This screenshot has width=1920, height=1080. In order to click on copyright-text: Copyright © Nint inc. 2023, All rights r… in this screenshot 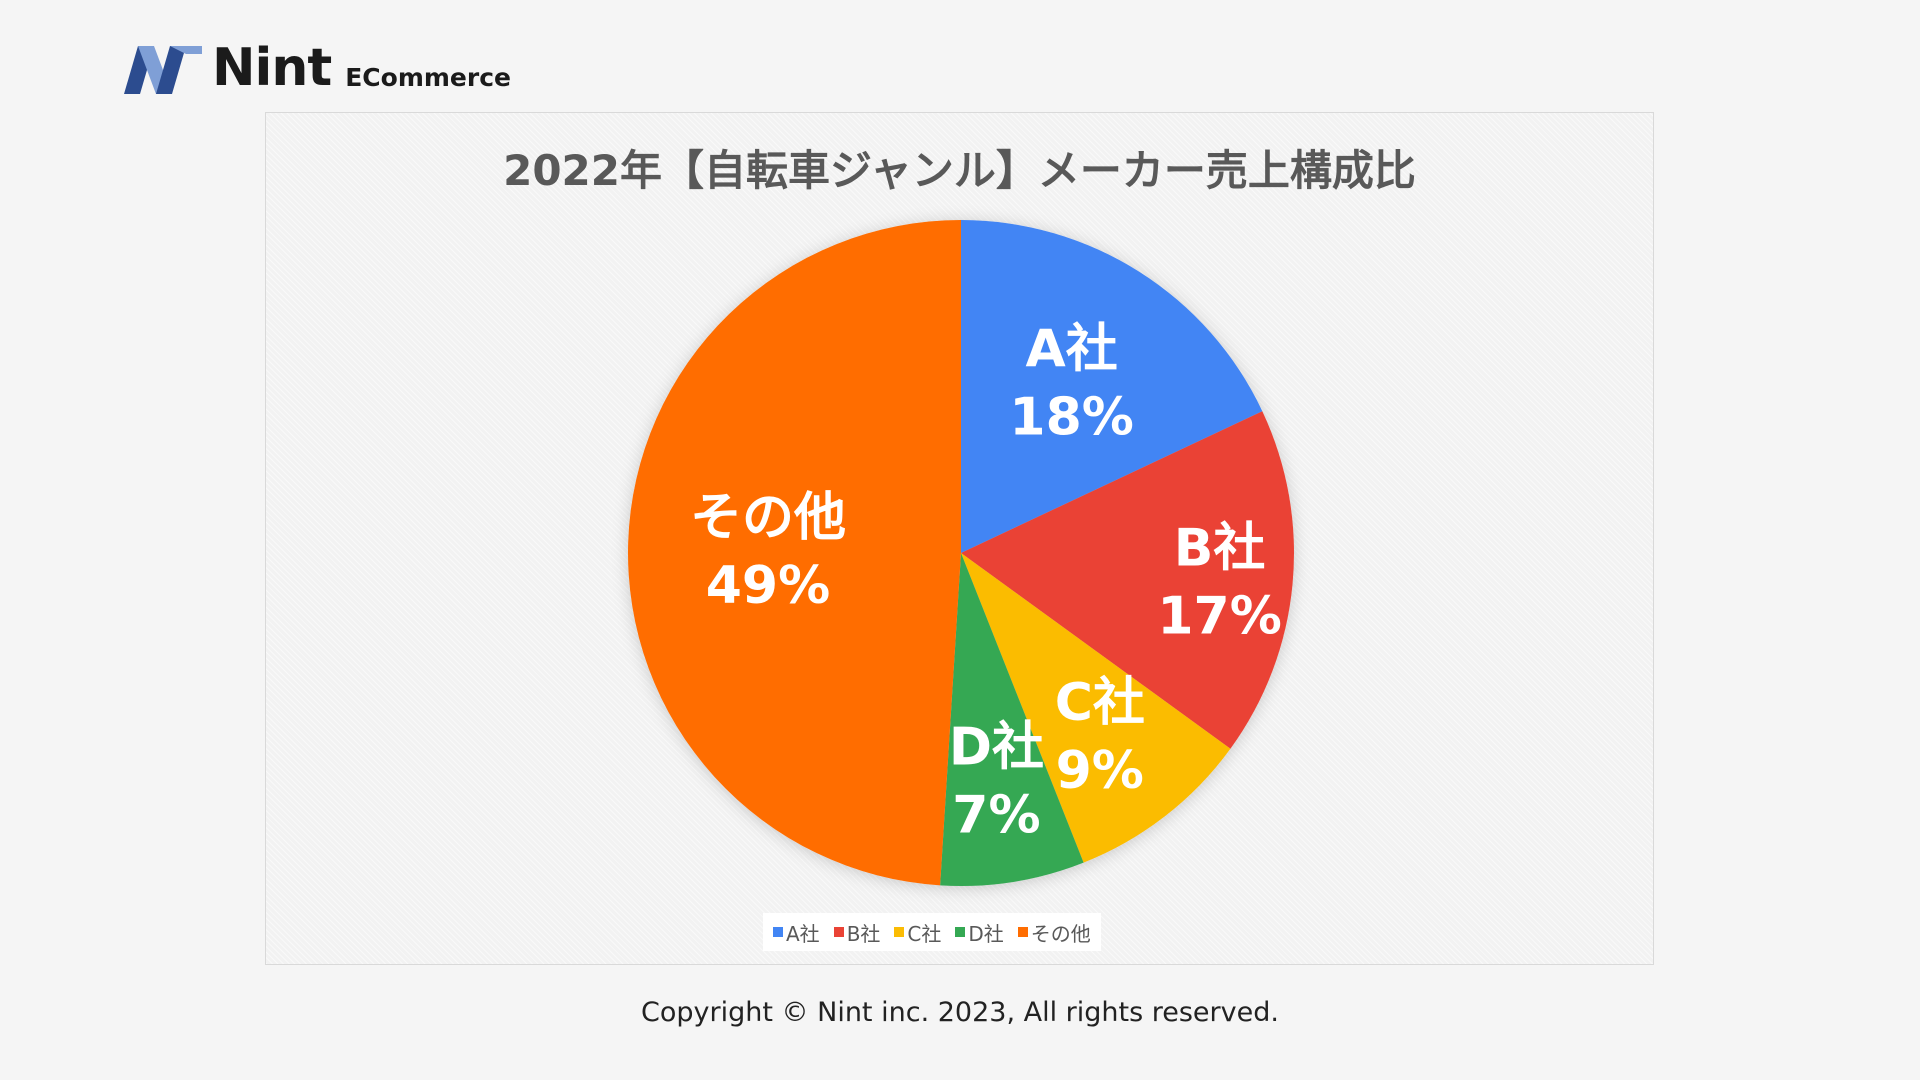, I will do `click(960, 1012)`.